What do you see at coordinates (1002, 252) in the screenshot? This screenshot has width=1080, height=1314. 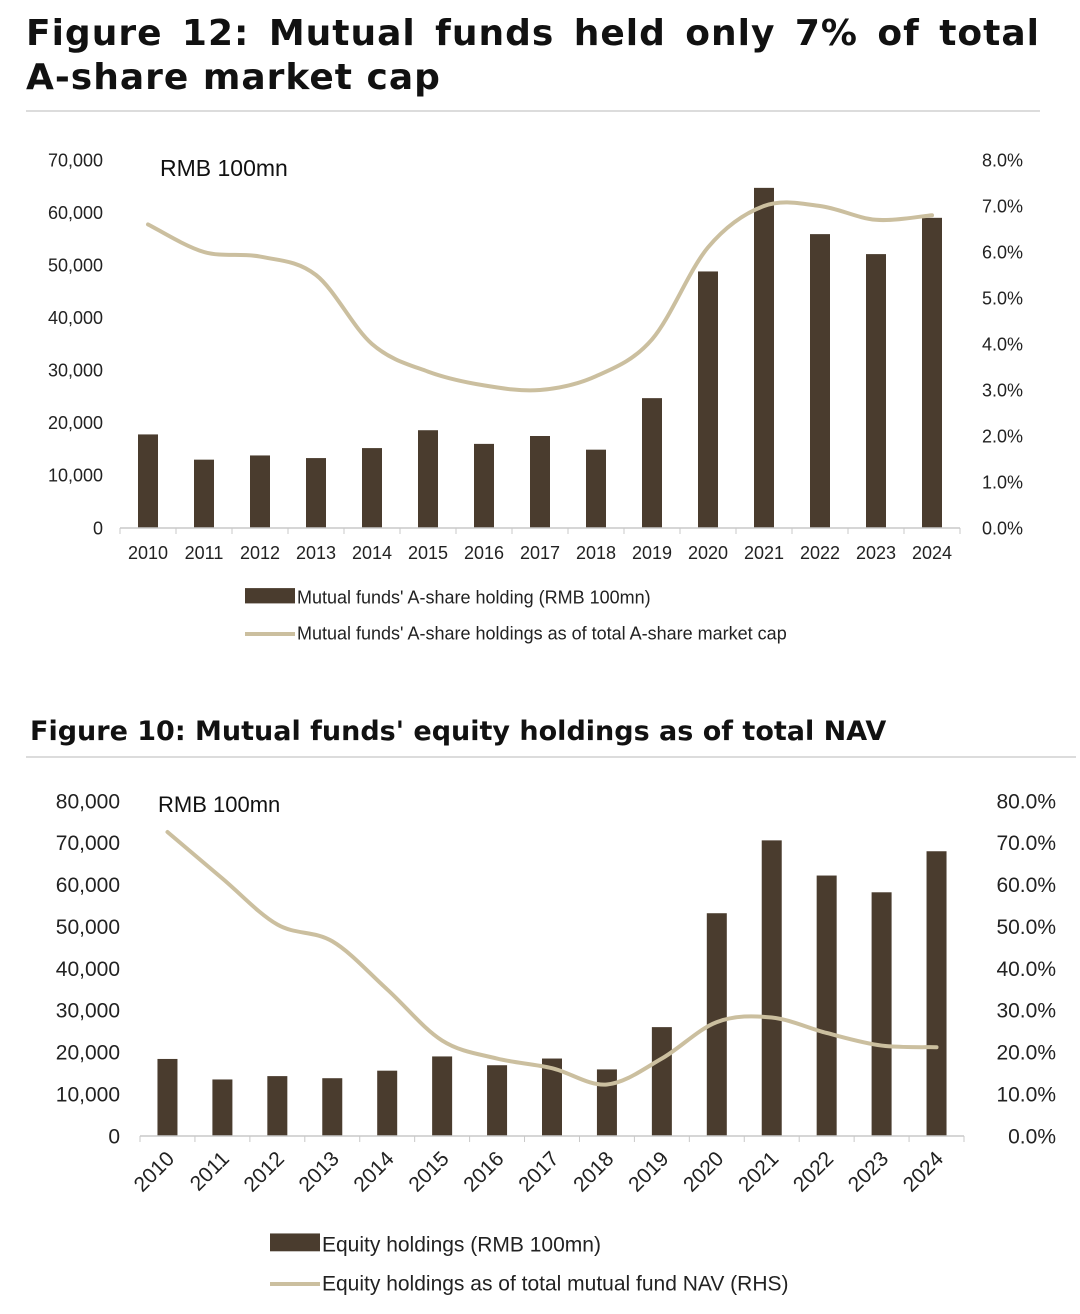 I see `y-right-tick-label: 6.0%` at bounding box center [1002, 252].